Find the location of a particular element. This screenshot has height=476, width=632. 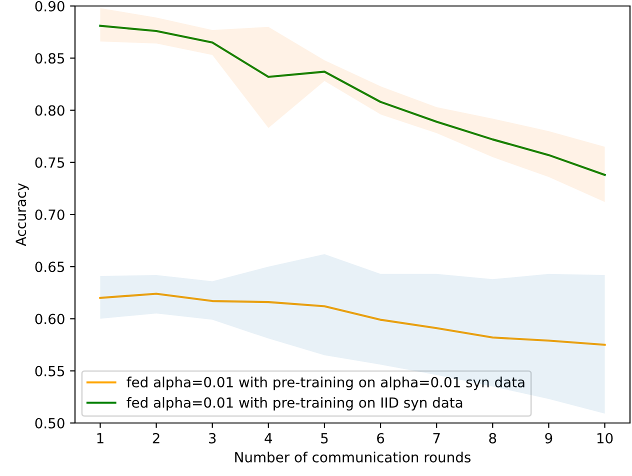

y-tick-label: 0.90 is located at coordinates (49, 6).